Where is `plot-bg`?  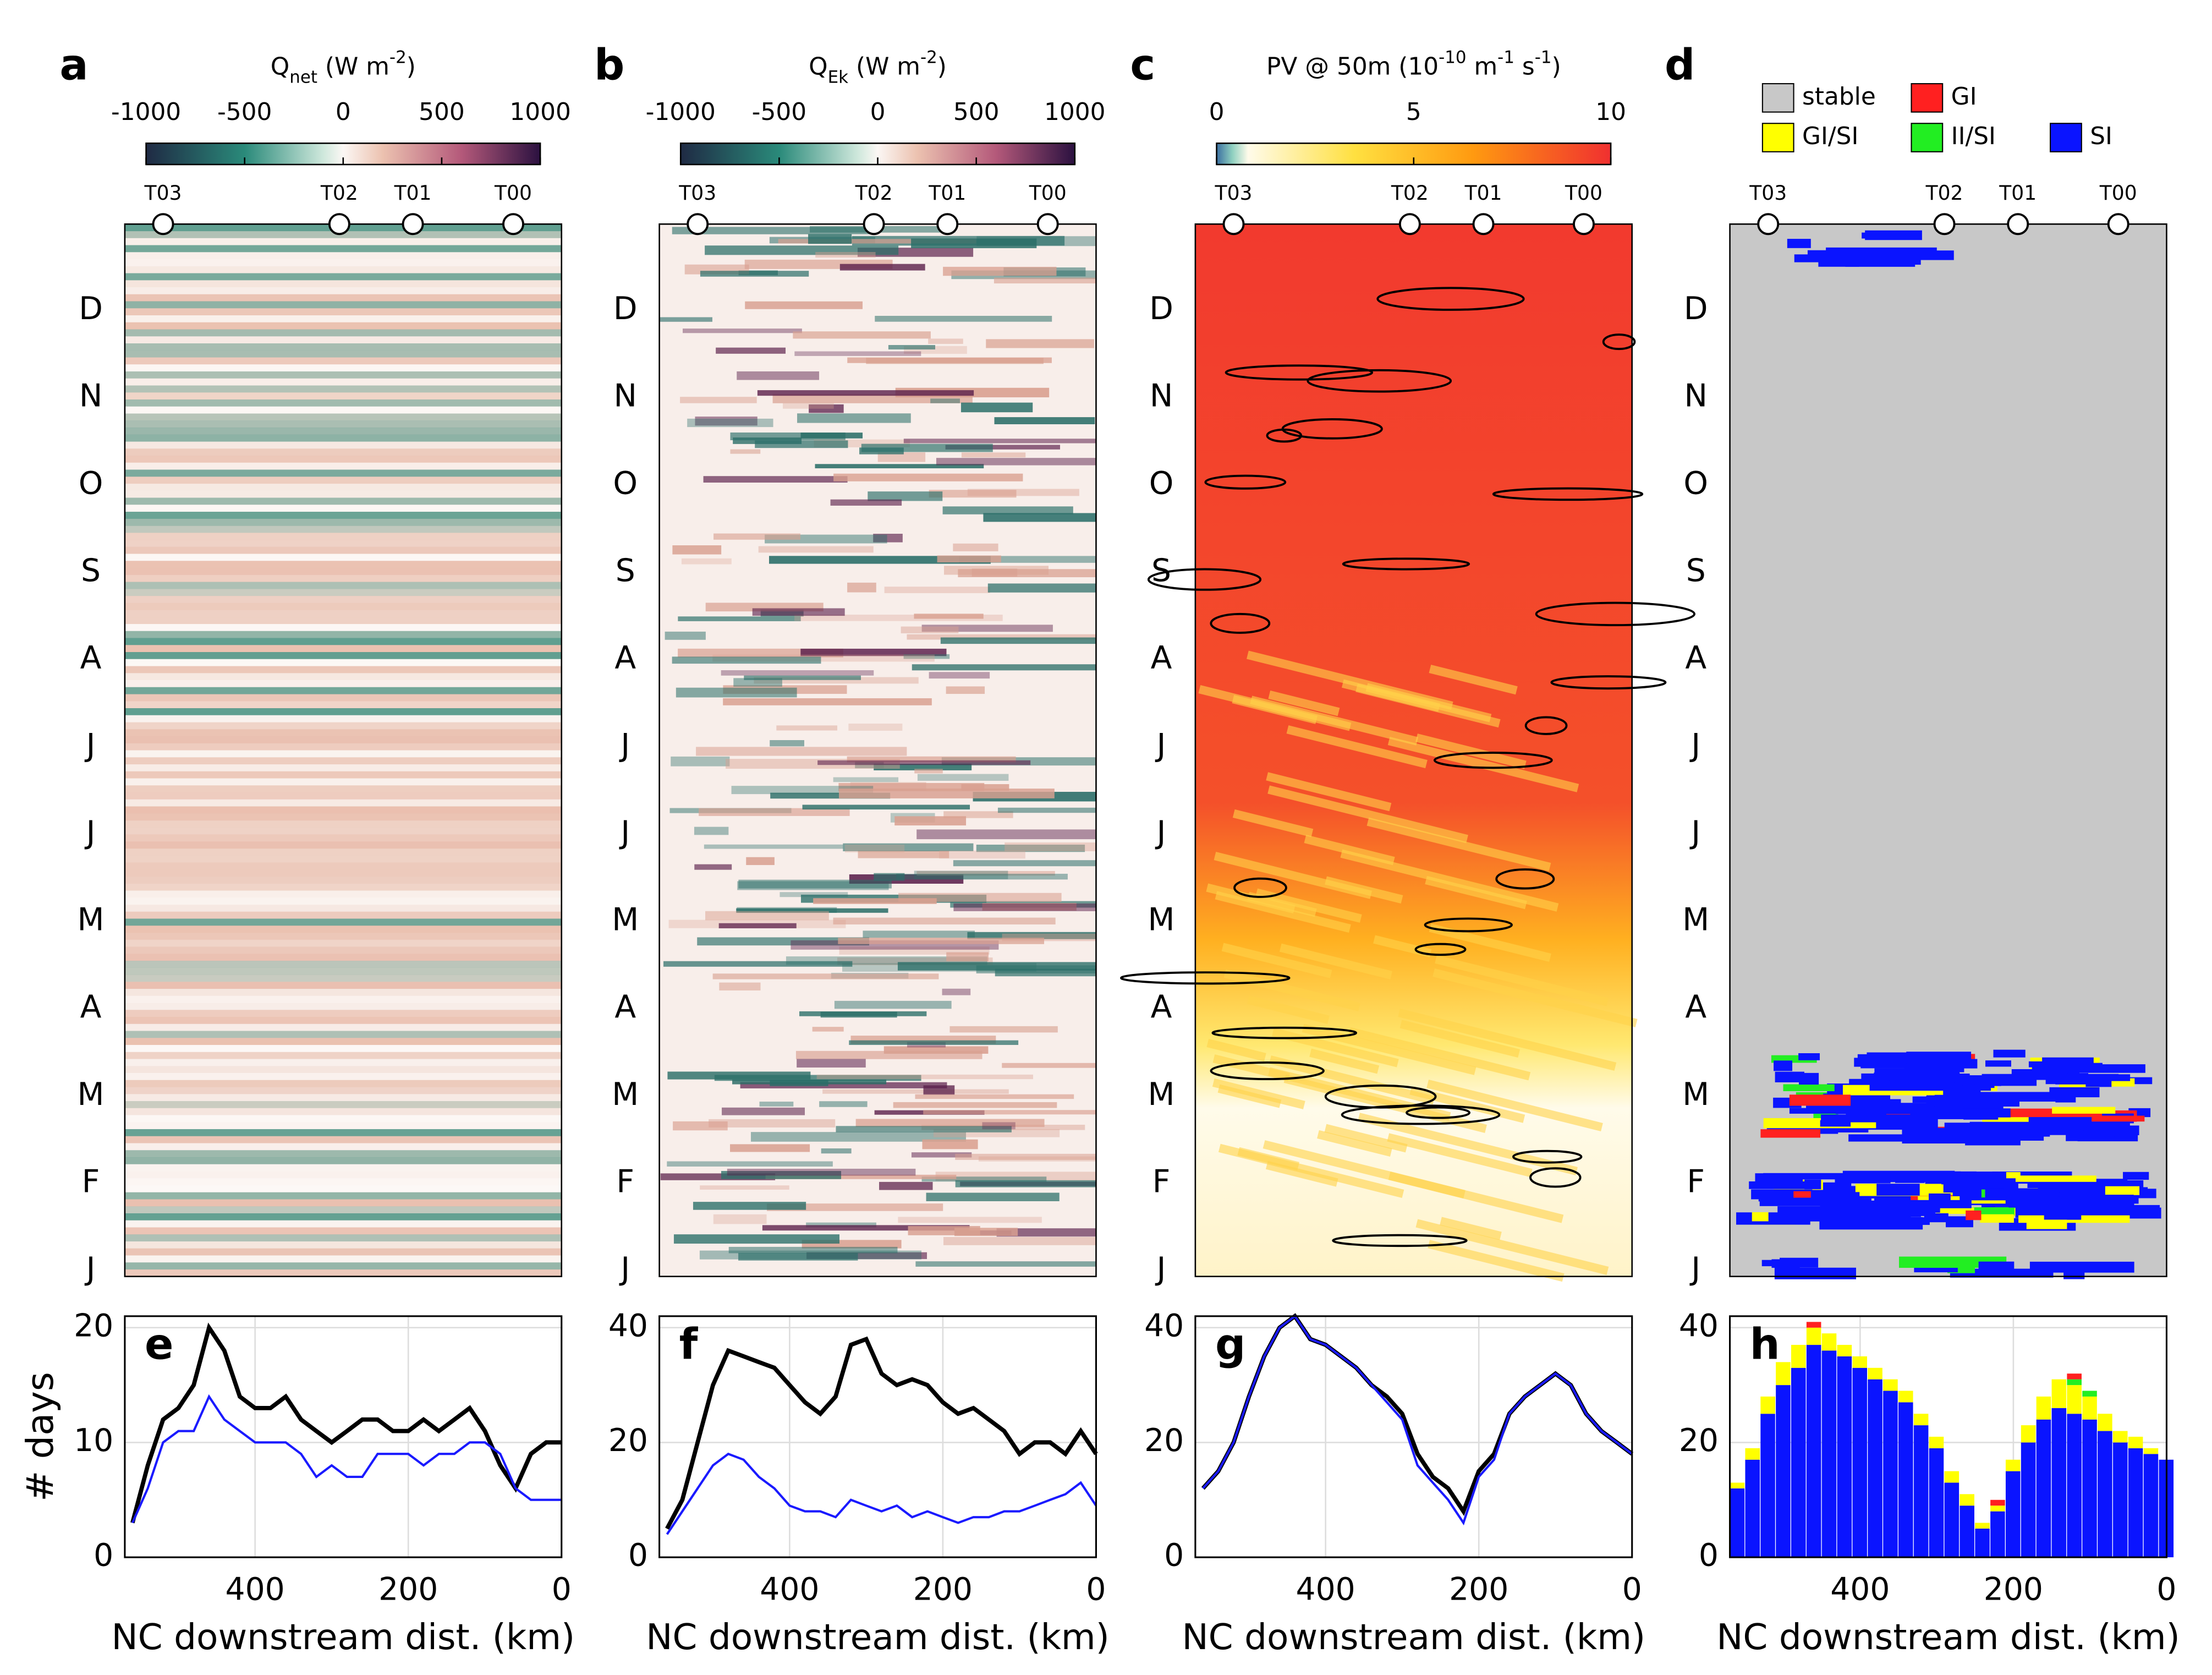 plot-bg is located at coordinates (1413, 1437).